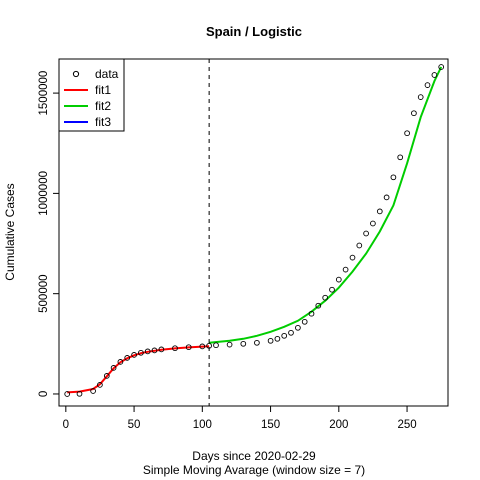 The width and height of the screenshot is (480, 480). Describe the element at coordinates (107, 74) in the screenshot. I see `legend-label-data: data` at that location.